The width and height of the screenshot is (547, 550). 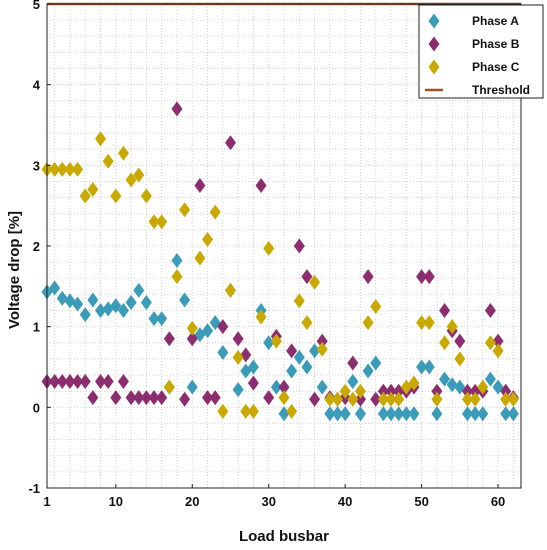 What do you see at coordinates (268, 501) in the screenshot?
I see `x-tick-label: 30` at bounding box center [268, 501].